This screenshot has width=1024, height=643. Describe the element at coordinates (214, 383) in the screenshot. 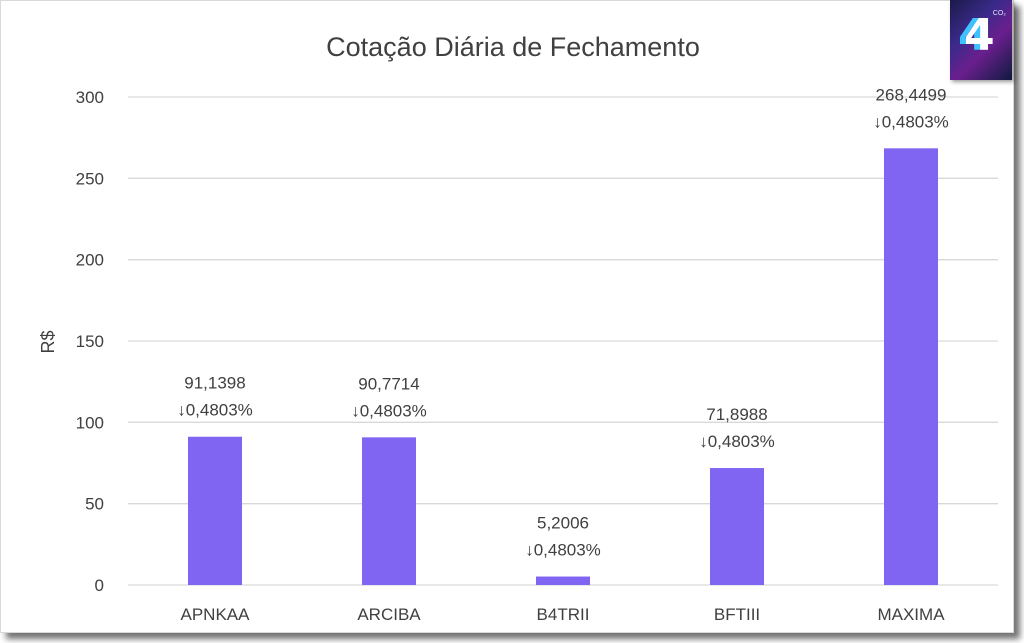

I see `data-label-value: 91,1398` at that location.